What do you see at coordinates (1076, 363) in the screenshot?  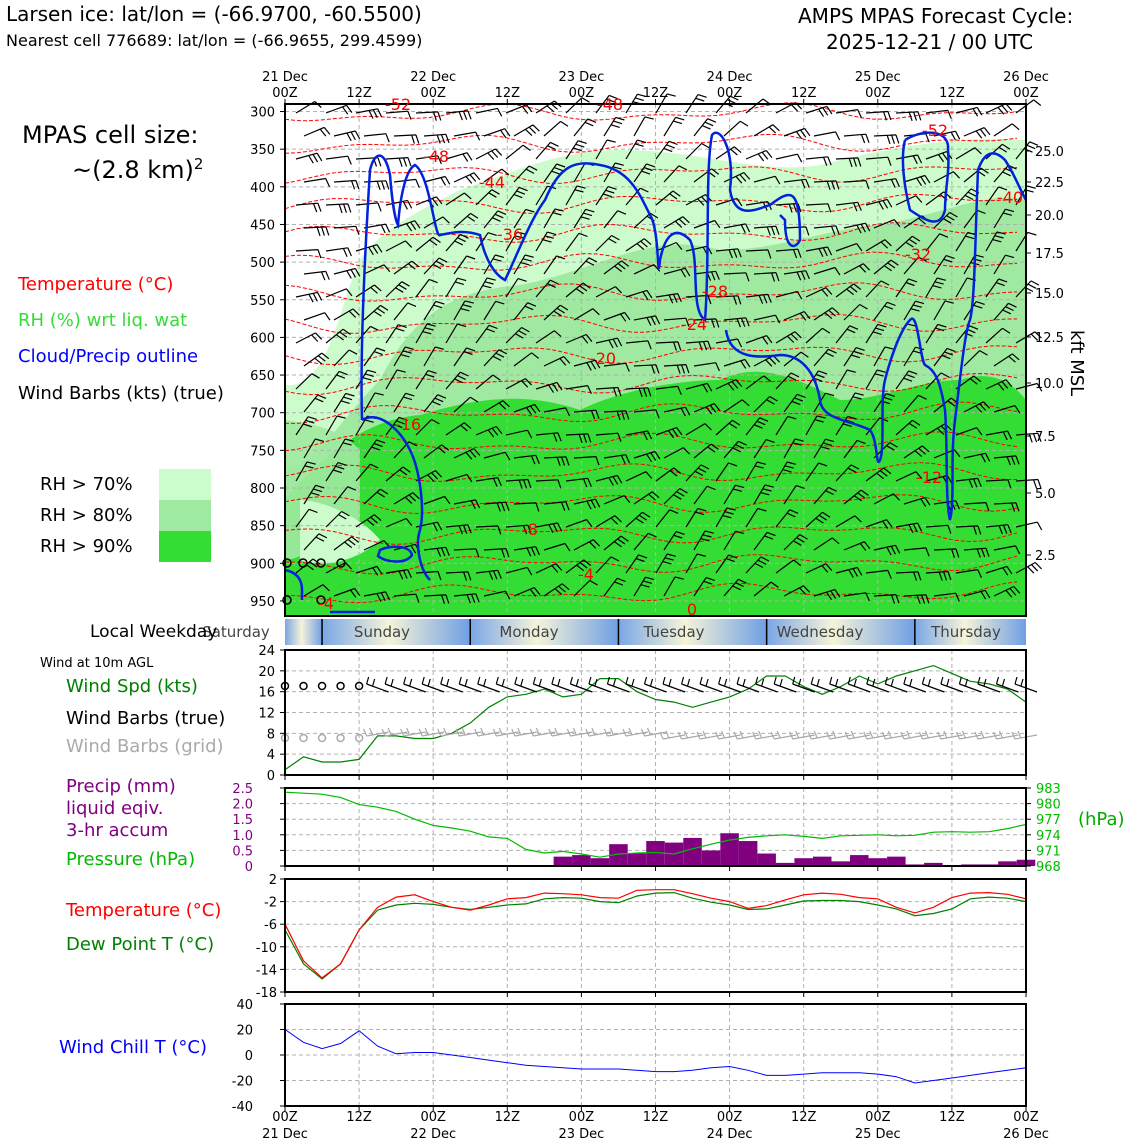 I see `kft-msl-axis-label: kft MSL` at bounding box center [1076, 363].